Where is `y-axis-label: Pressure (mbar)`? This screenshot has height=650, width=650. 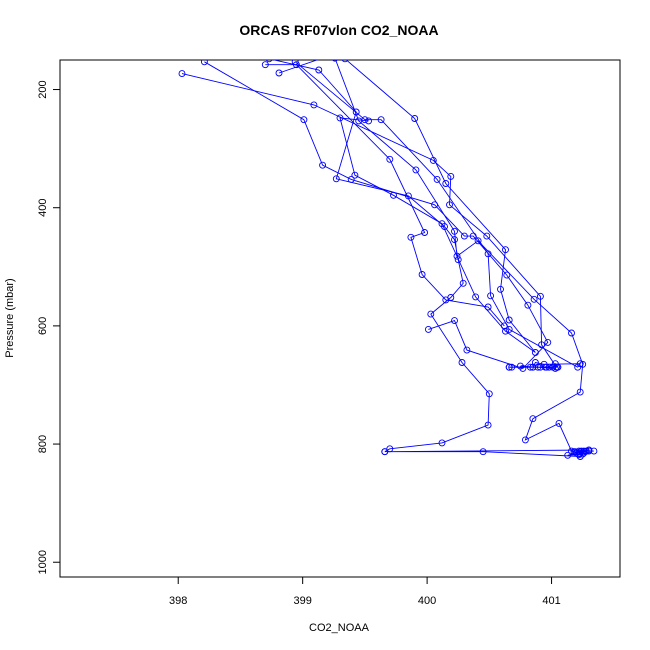
y-axis-label: Pressure (mbar) is located at coordinates (10, 317).